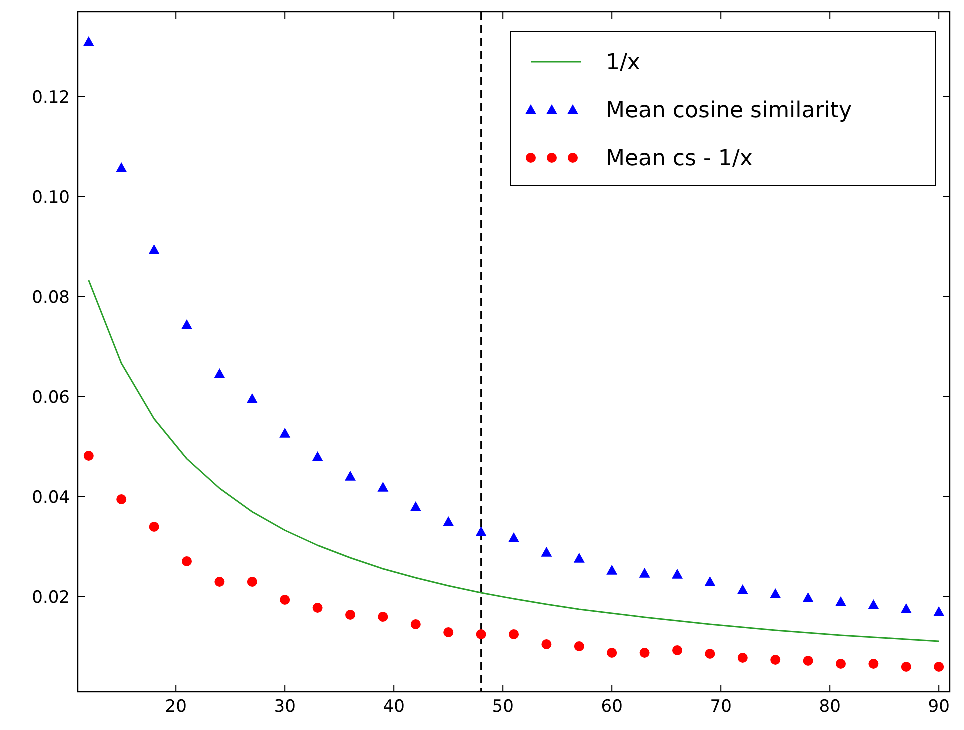  I want to click on x-tick-label: 20, so click(176, 707).